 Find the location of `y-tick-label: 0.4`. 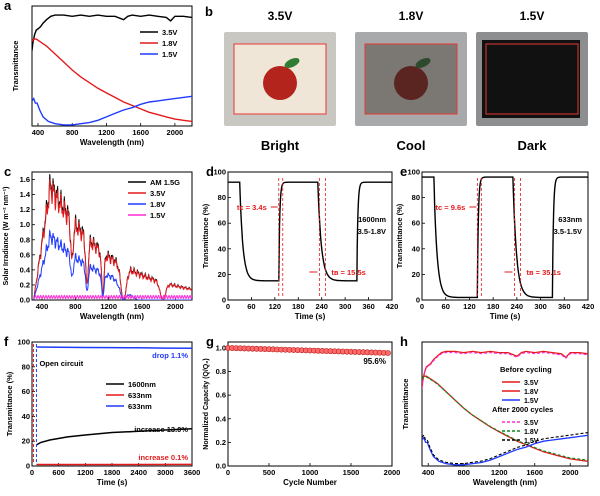

y-tick-label: 0.4 is located at coordinates (221, 418).